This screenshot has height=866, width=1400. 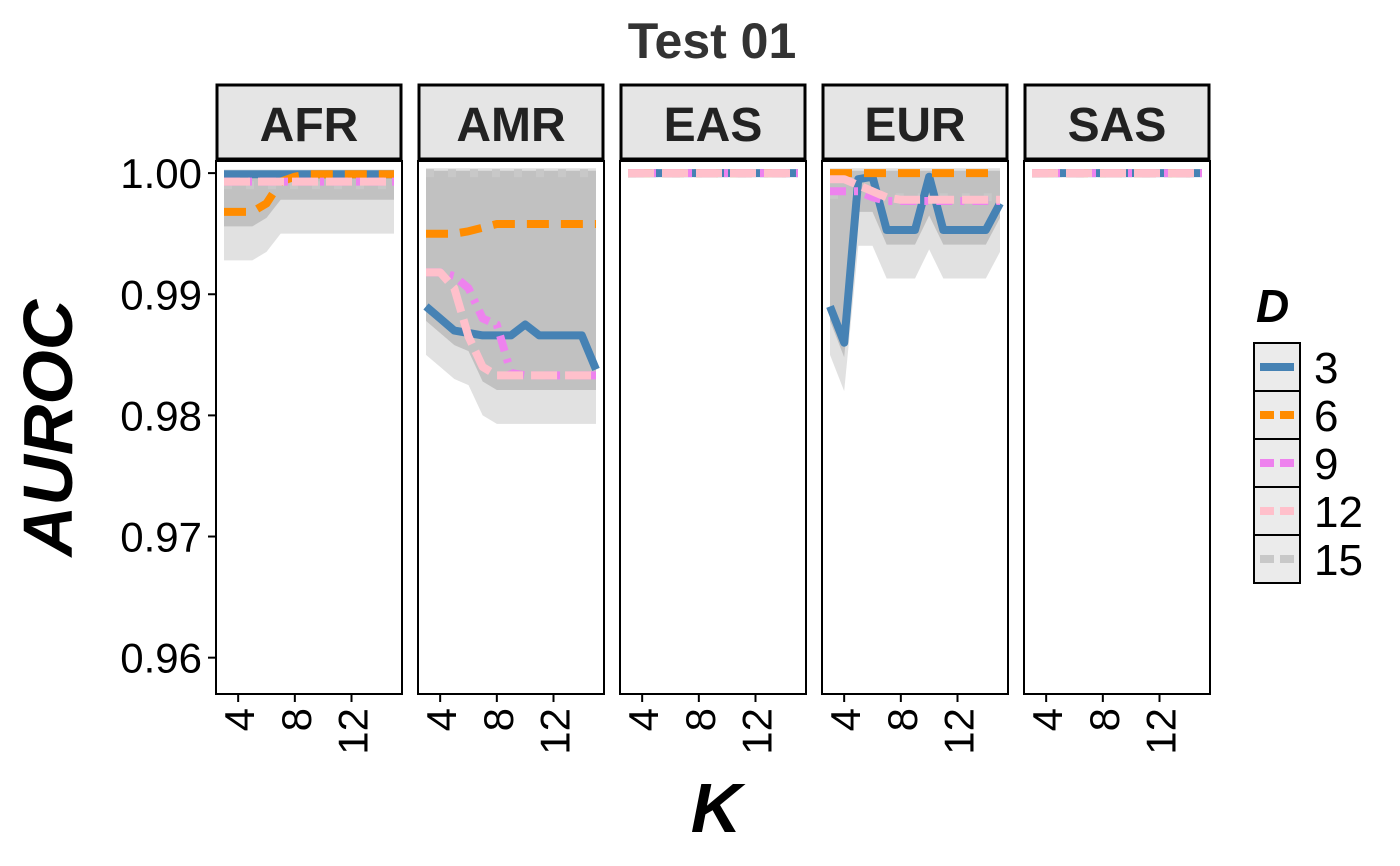 I want to click on panel-sas: SAS 4 8 12, so click(x=1117, y=419).